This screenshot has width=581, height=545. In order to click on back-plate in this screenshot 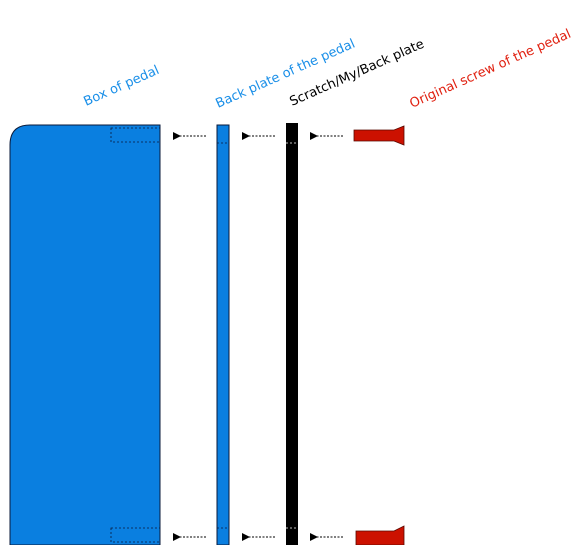, I will do `click(223, 334)`.